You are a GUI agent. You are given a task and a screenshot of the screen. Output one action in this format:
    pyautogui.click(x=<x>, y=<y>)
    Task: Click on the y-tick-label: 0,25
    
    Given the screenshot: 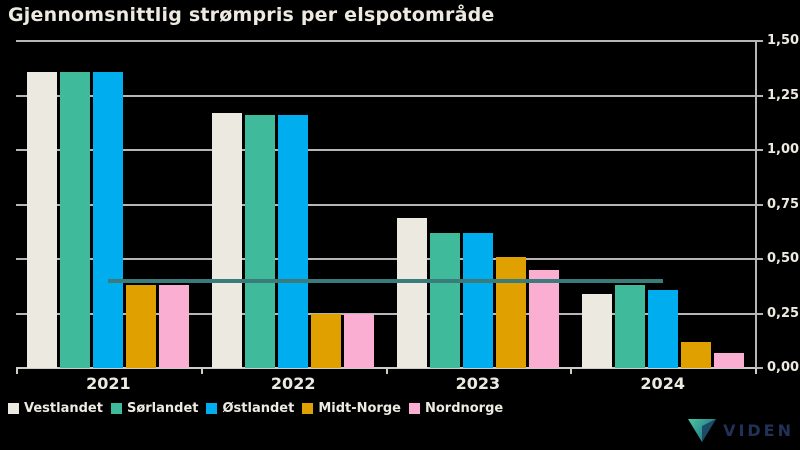 What is the action you would take?
    pyautogui.click(x=783, y=313)
    